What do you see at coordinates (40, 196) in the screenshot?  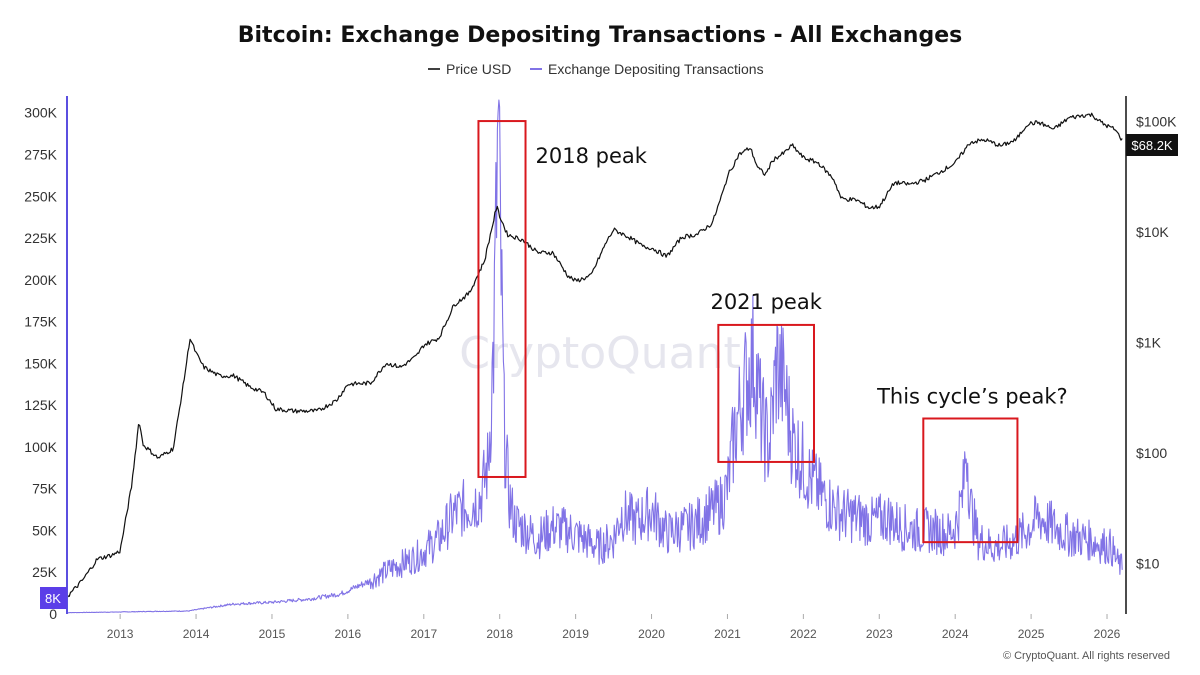 I see `left-tick-label: 250K` at bounding box center [40, 196].